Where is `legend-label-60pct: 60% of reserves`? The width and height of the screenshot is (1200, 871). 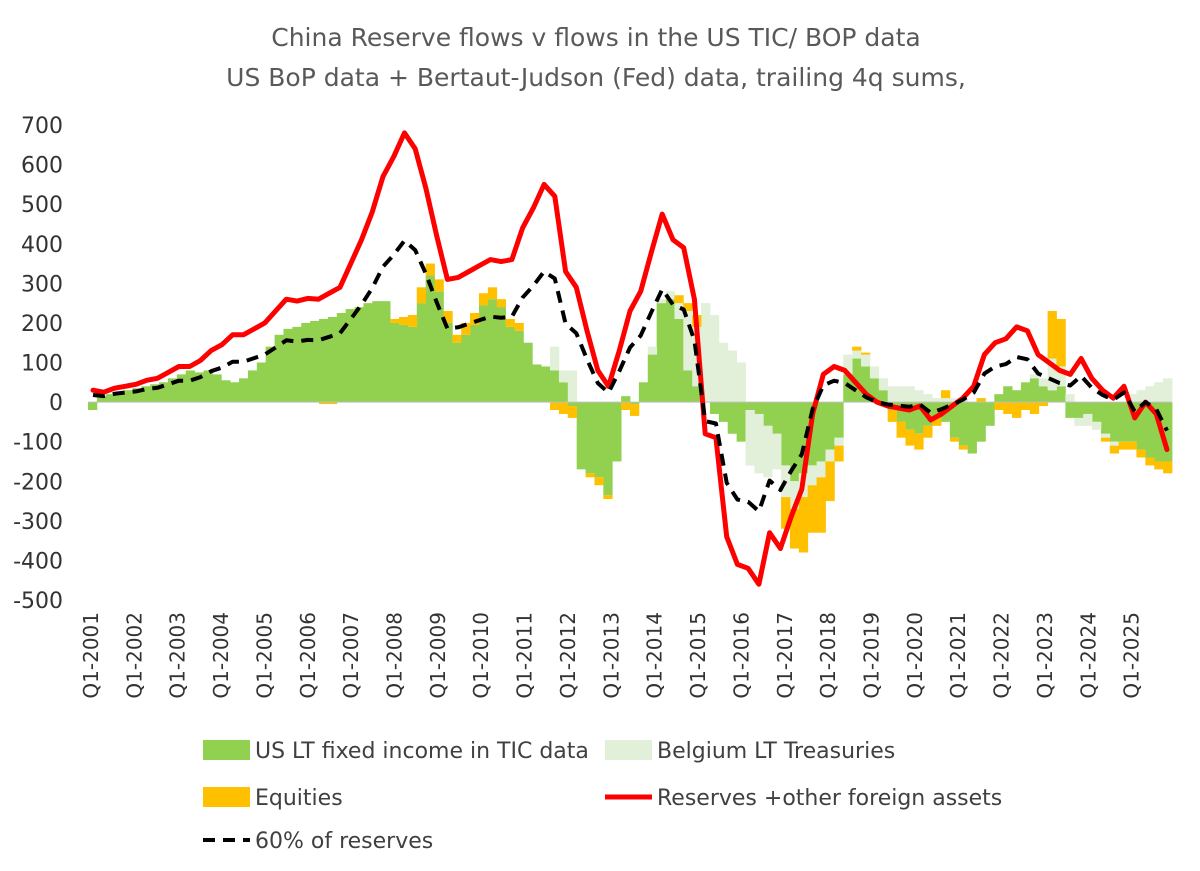
legend-label-60pct: 60% of reserves is located at coordinates (344, 841).